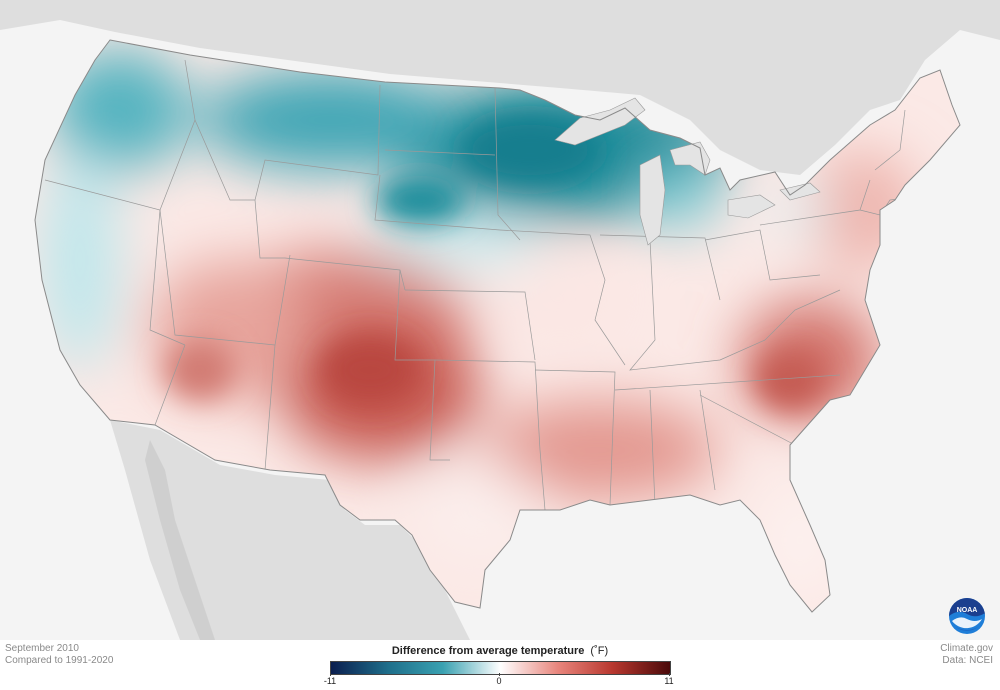 This screenshot has width=1000, height=690. I want to click on mexico-landmass, so click(290, 530).